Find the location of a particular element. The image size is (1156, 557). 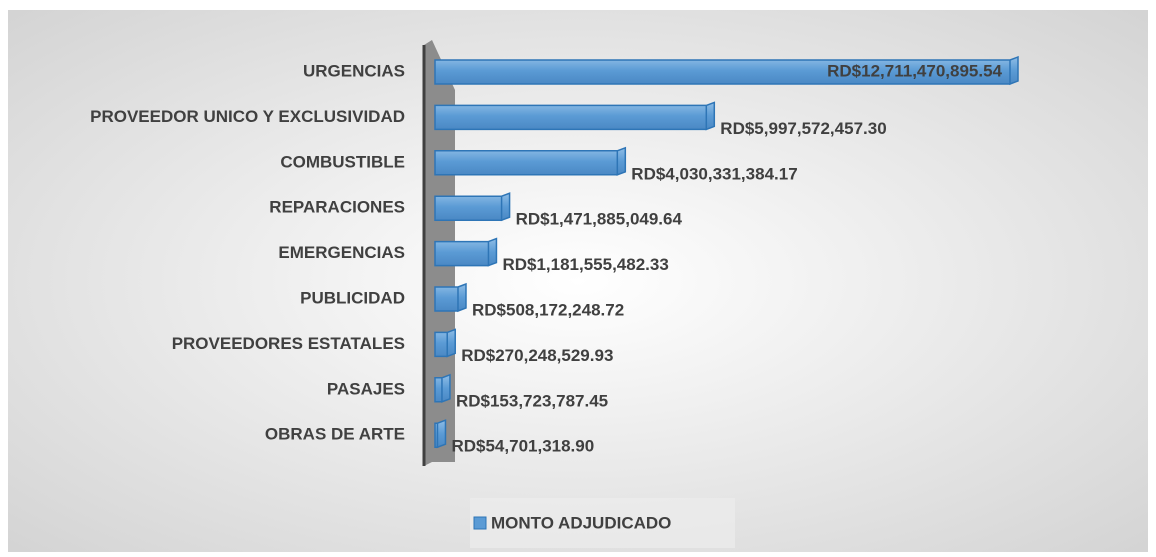

value-label: RD$54,701,318.90 is located at coordinates (522, 446).